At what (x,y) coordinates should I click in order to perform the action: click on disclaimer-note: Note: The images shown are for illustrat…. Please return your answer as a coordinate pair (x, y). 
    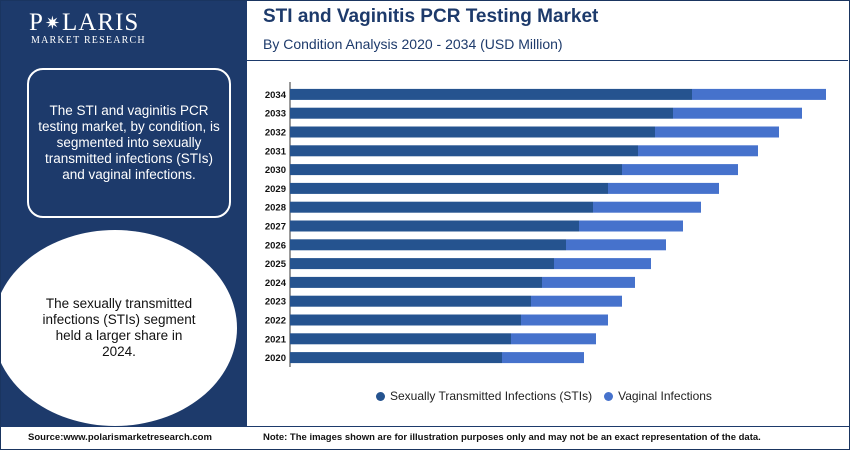
    Looking at the image, I should click on (512, 437).